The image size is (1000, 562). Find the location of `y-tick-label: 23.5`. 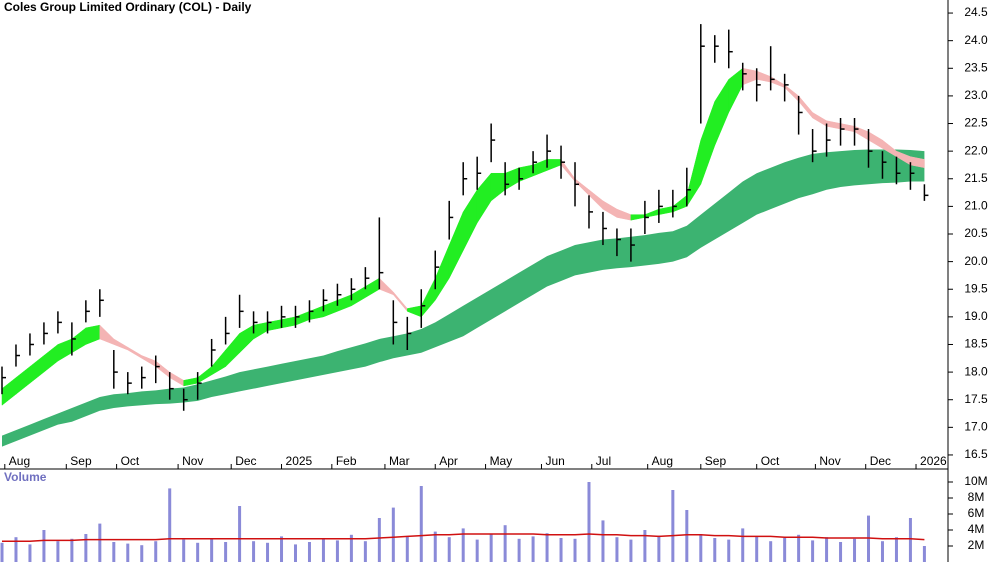

y-tick-label: 23.5 is located at coordinates (976, 67).